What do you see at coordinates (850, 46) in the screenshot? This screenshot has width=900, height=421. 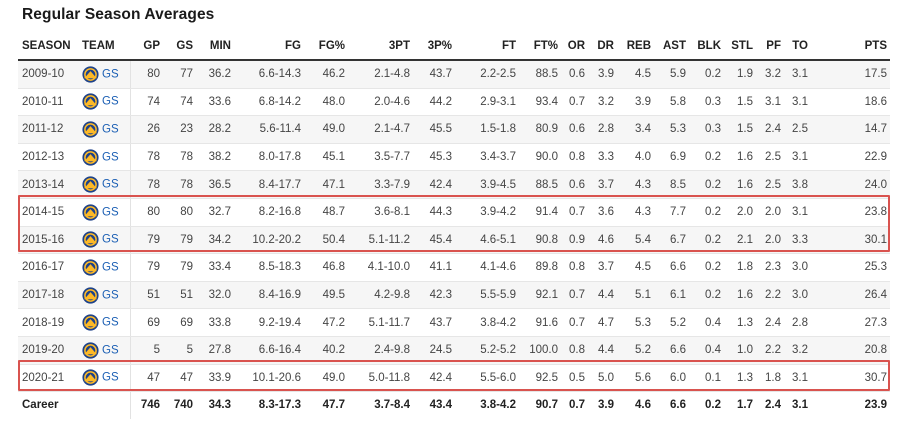 I see `column-header-pts: PTS` at bounding box center [850, 46].